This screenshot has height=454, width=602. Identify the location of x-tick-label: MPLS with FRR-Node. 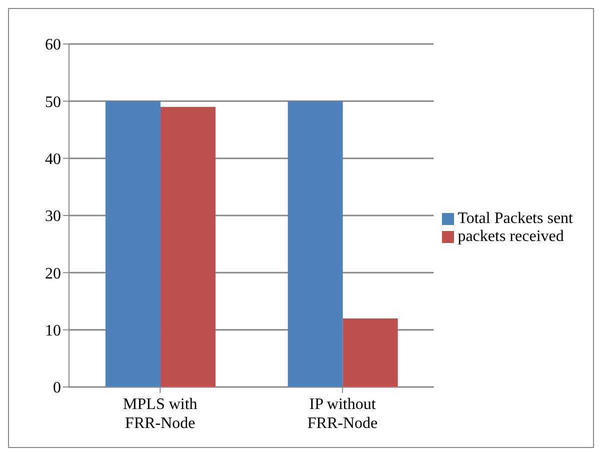
(160, 414).